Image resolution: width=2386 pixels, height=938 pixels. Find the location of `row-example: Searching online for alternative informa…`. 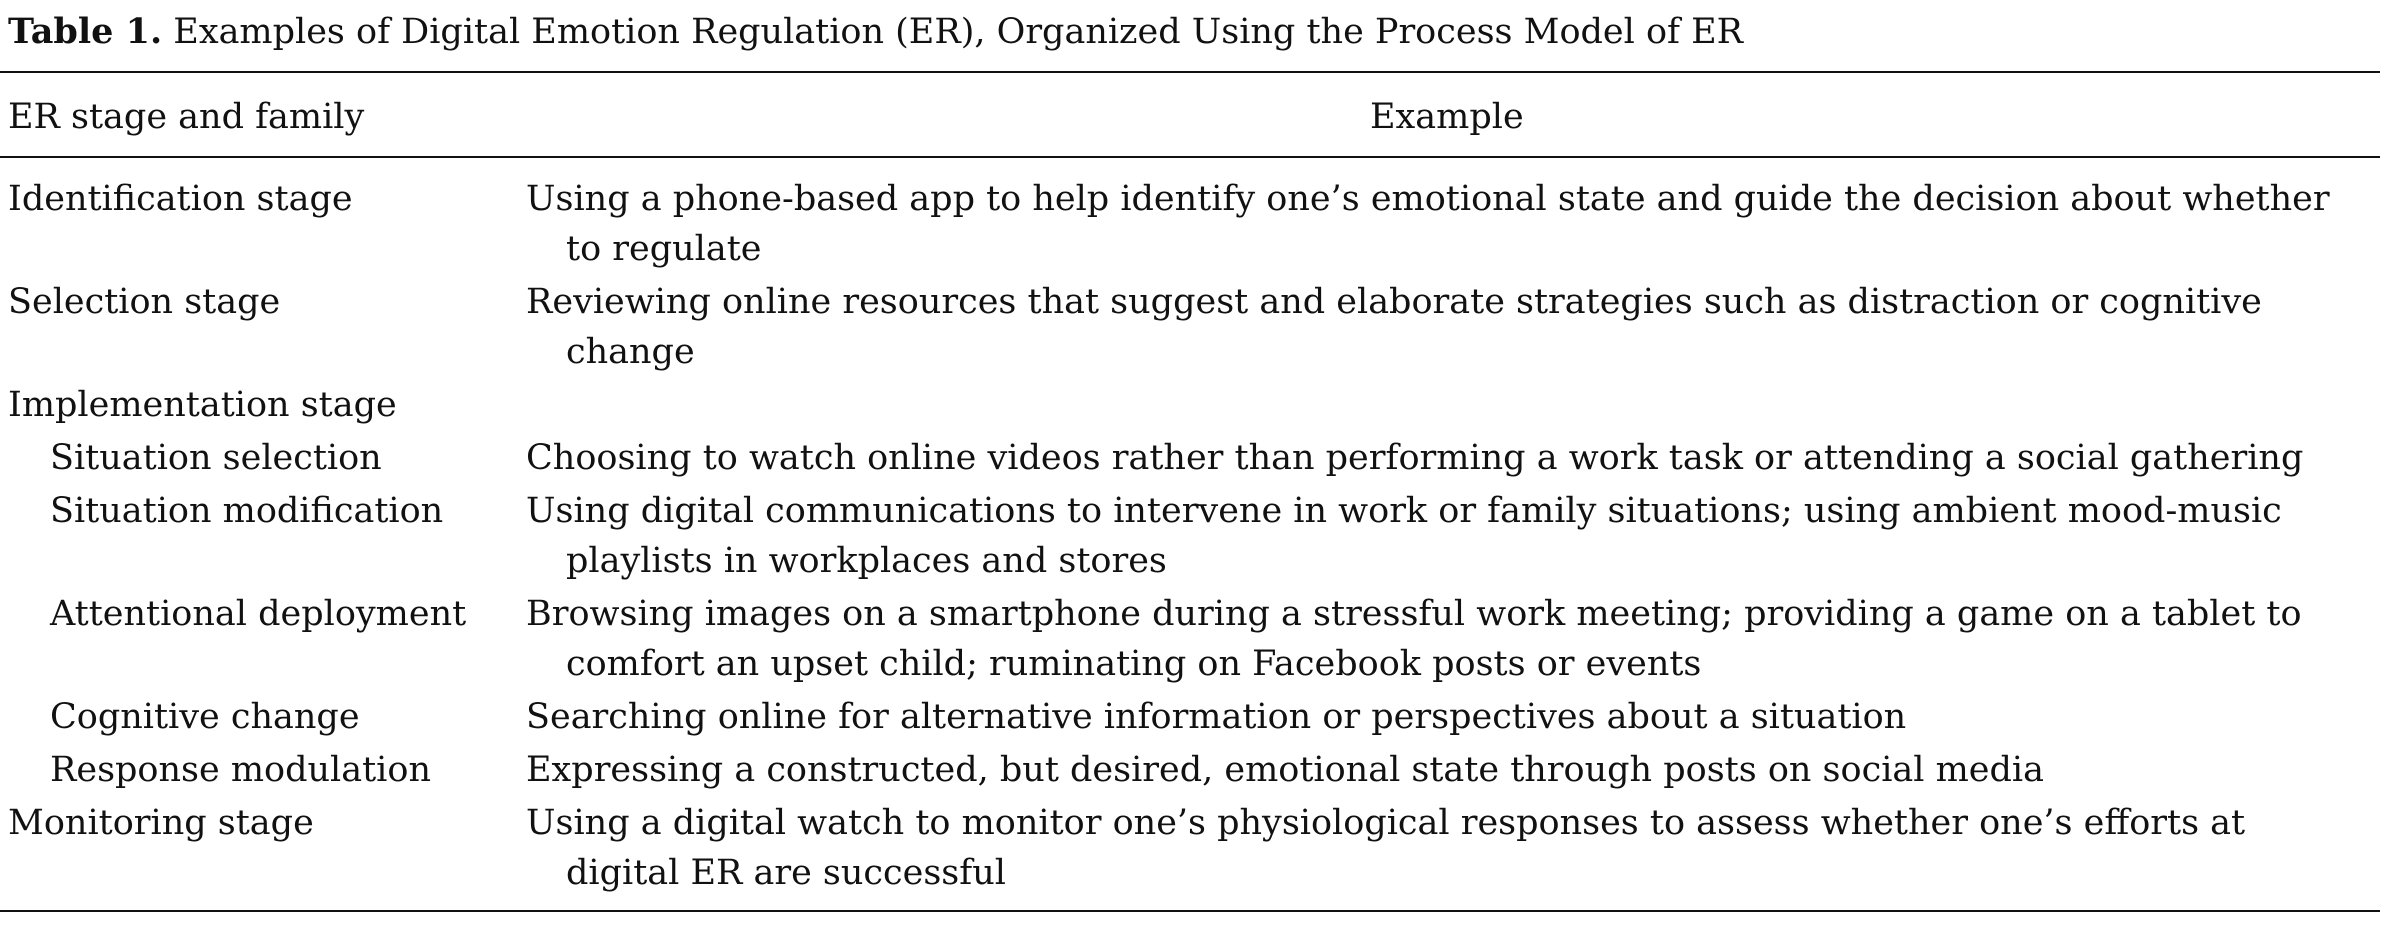

row-example: Searching online for alternative informa… is located at coordinates (1216, 717).